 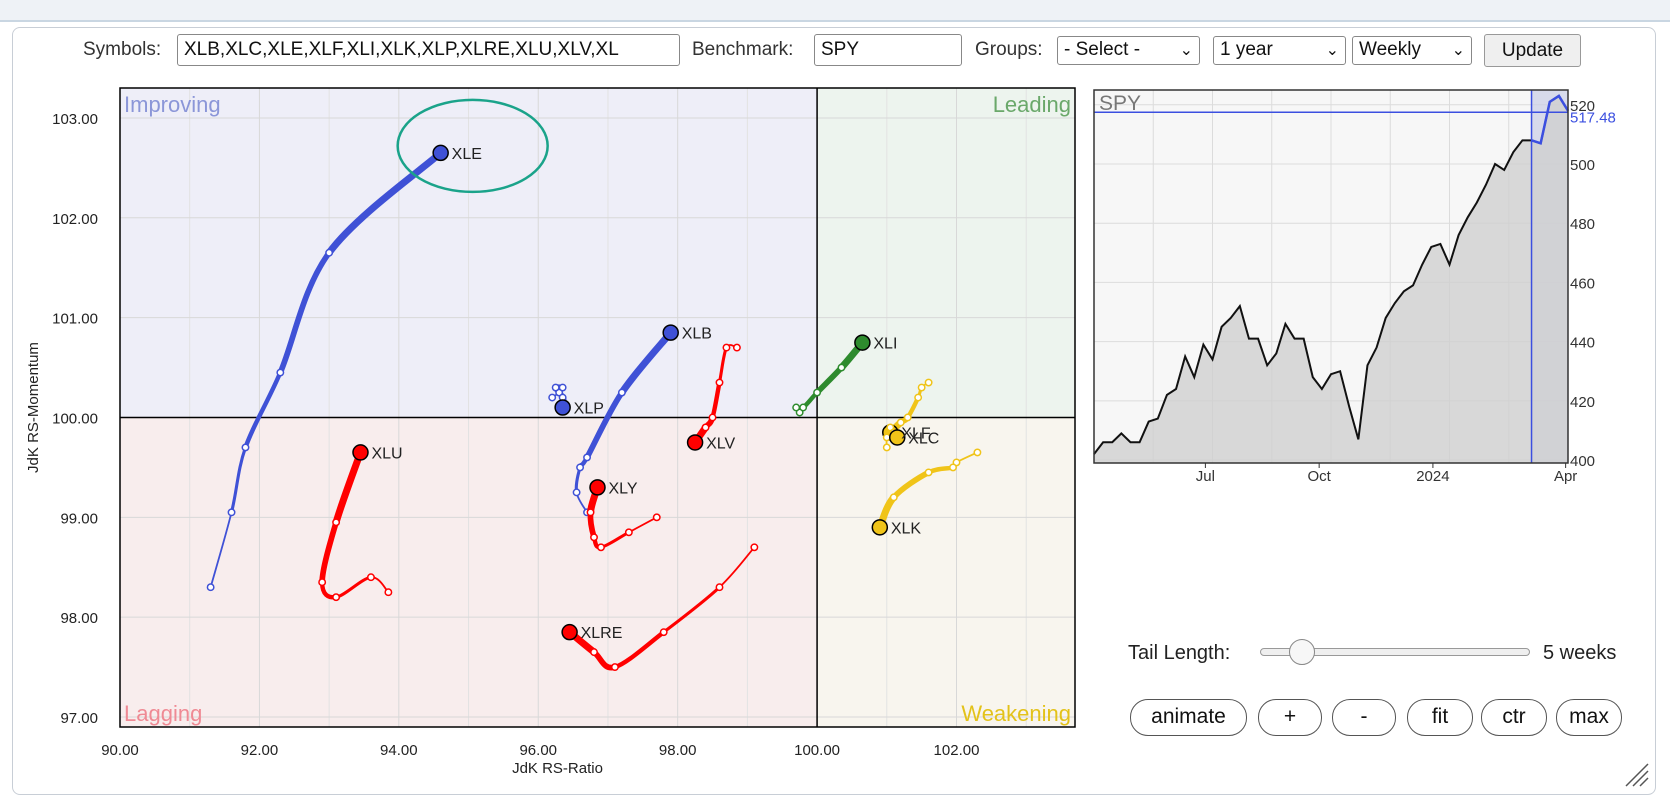 What do you see at coordinates (79, 718) in the screenshot?
I see `y-tick-label: 97.00` at bounding box center [79, 718].